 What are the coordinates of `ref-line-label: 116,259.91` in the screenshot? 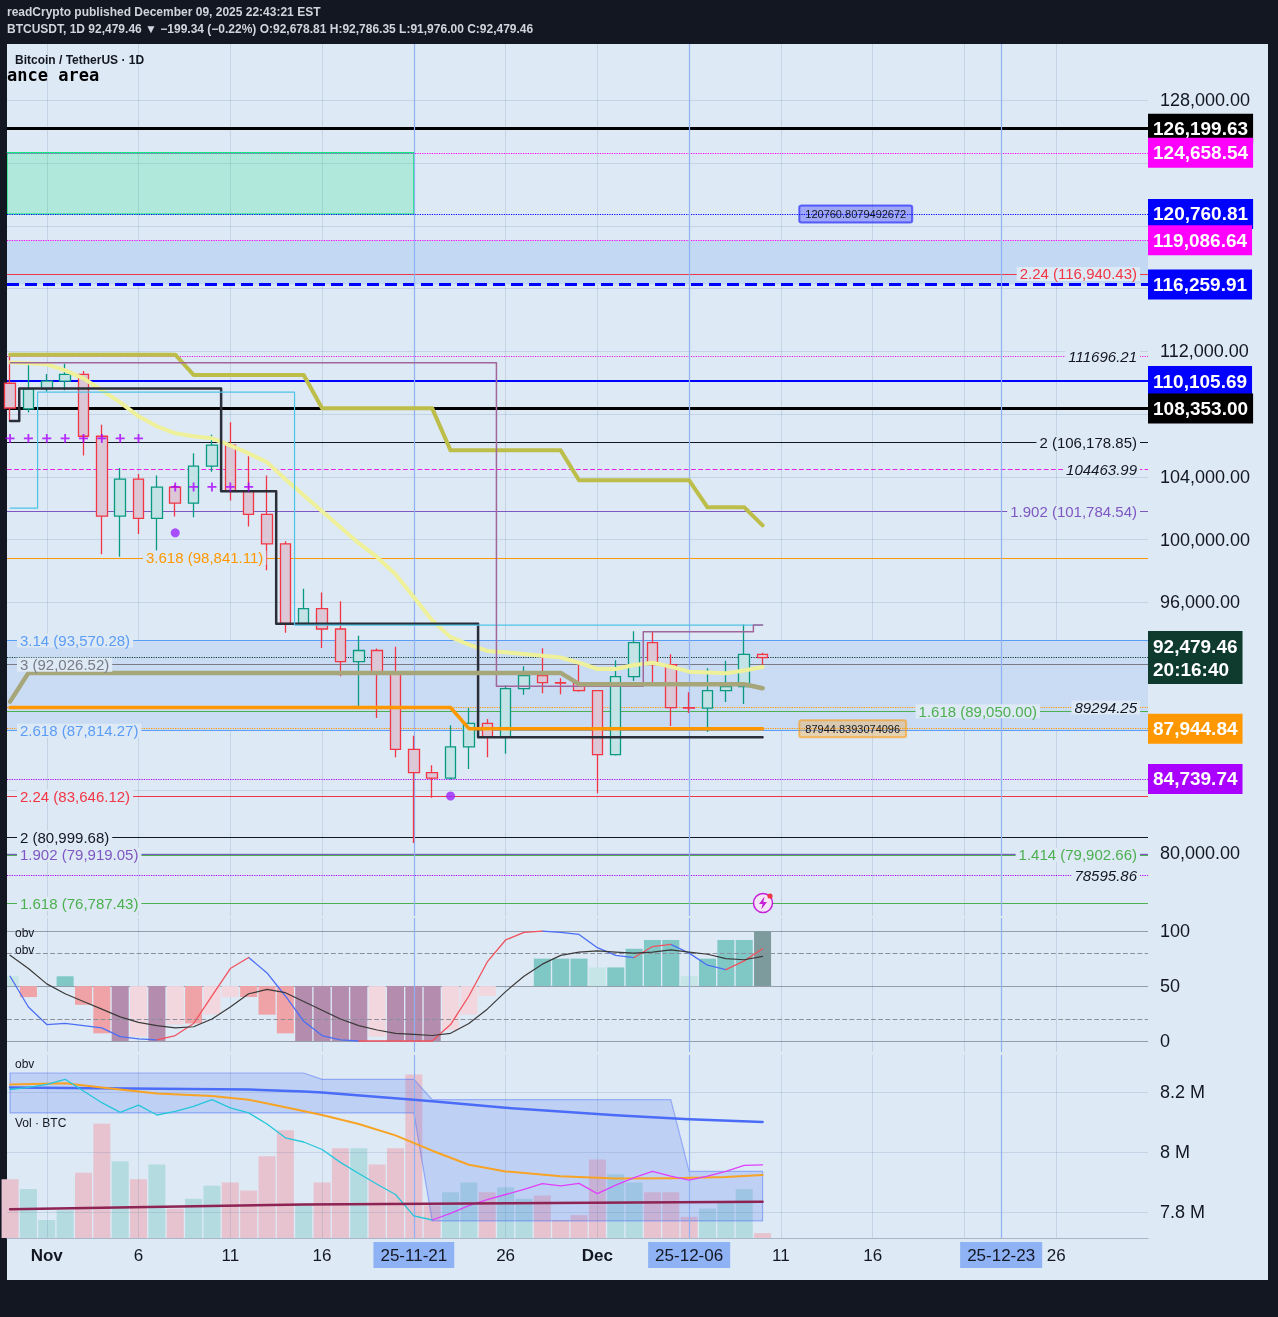 It's located at (1200, 285).